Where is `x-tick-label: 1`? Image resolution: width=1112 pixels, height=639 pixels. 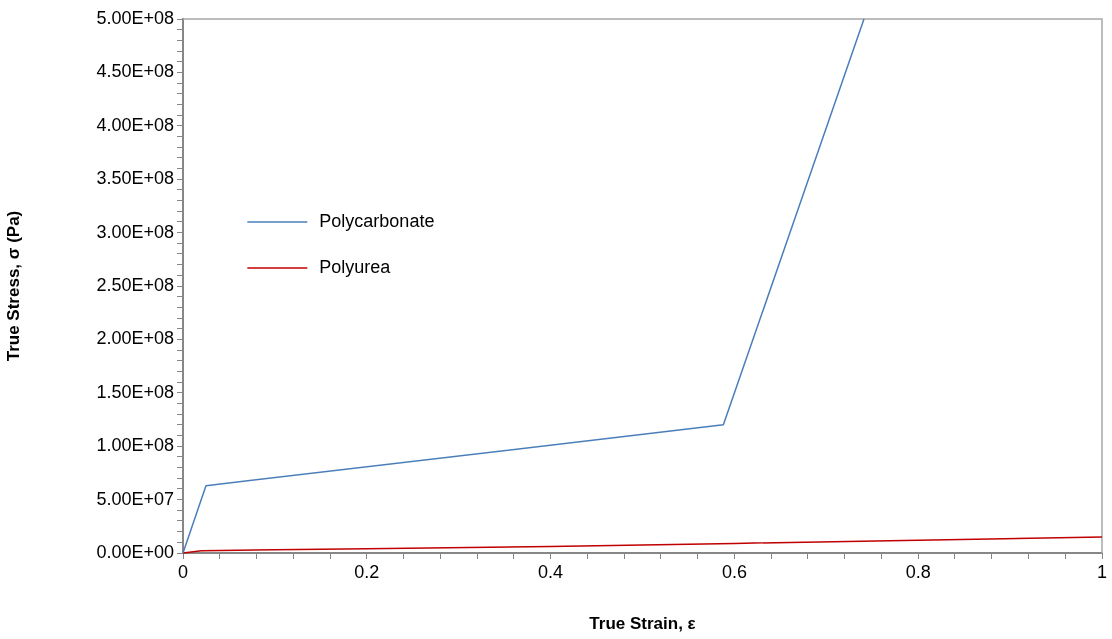
x-tick-label: 1 is located at coordinates (1102, 571).